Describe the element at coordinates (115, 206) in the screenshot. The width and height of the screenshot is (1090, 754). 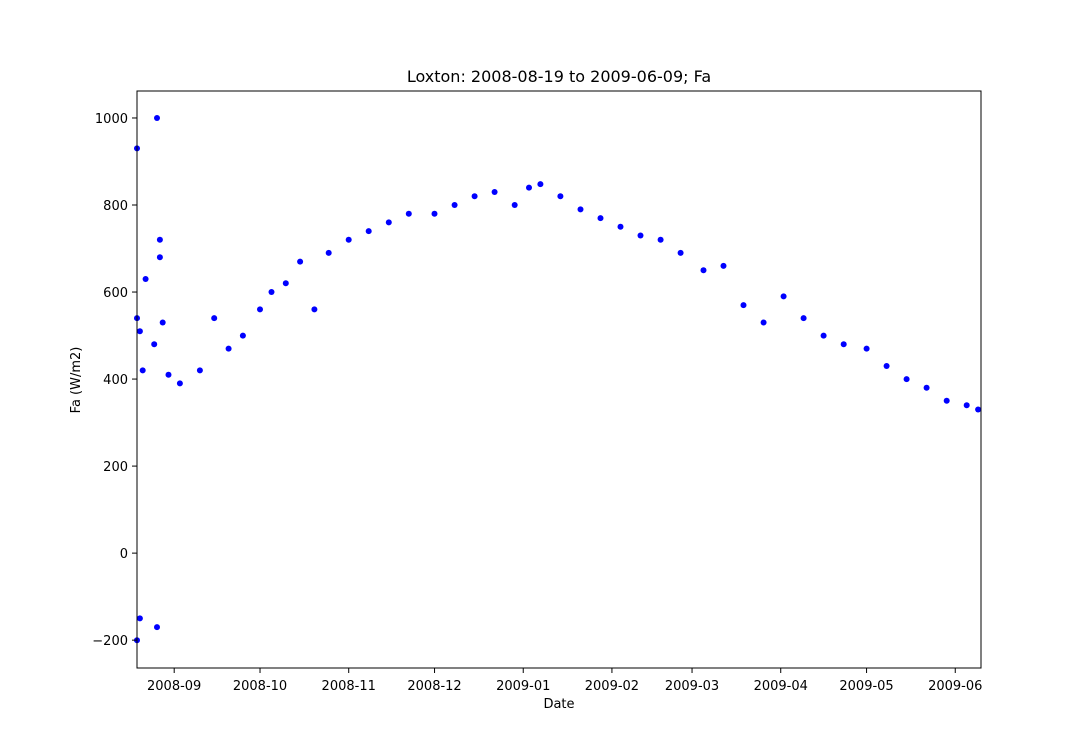
I see `y-tick-label: 800` at that location.